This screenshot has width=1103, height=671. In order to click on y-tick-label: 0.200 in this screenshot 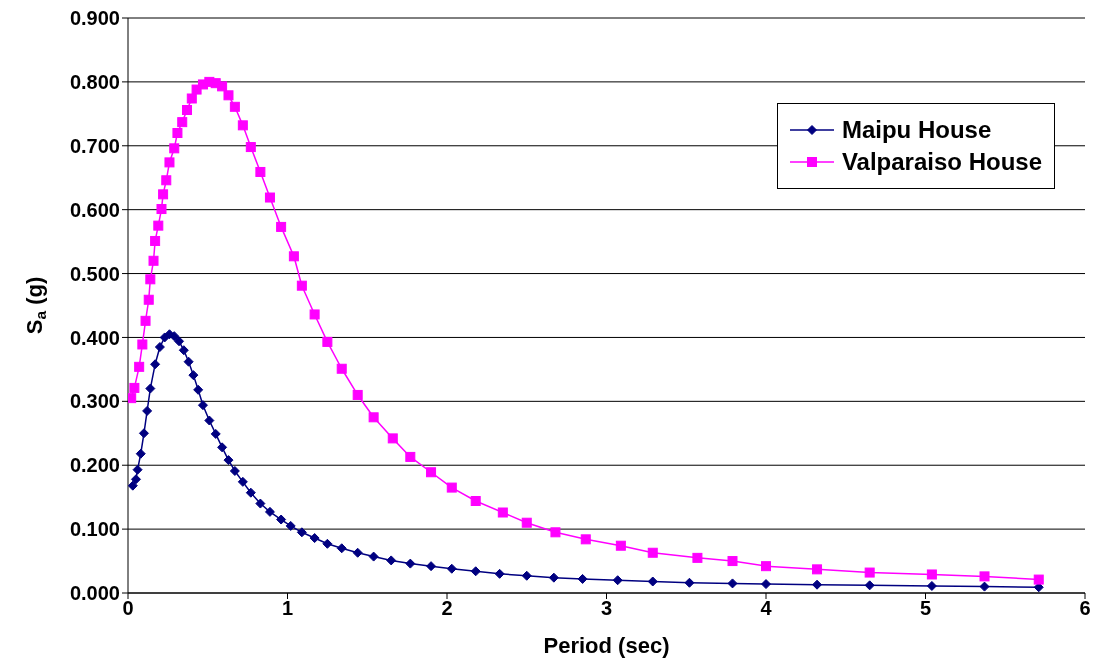, I will do `click(94, 465)`.